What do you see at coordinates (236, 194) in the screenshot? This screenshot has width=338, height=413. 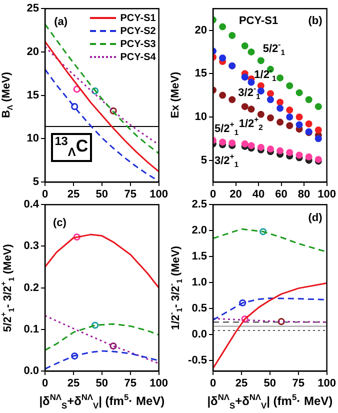 I see `x-tick-label: 20` at bounding box center [236, 194].